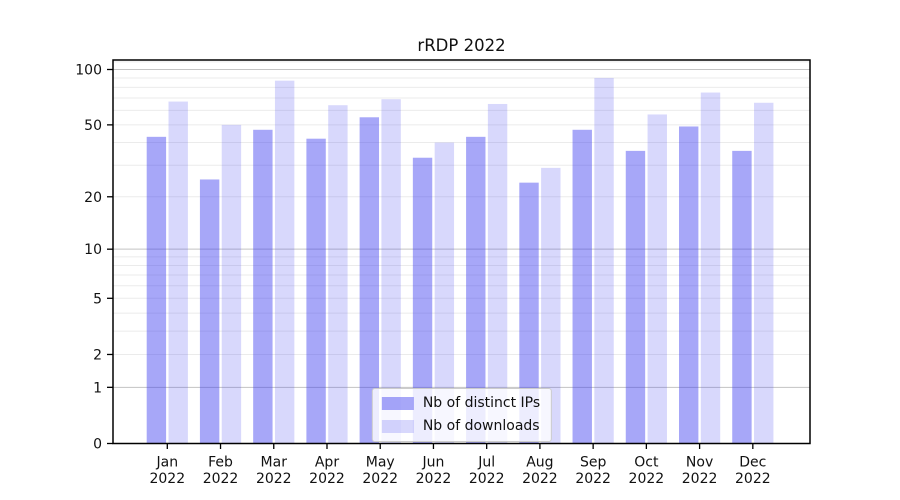 The height and width of the screenshot is (500, 900). Describe the element at coordinates (752, 463) in the screenshot. I see `x-tick-label-month: Dec` at that location.